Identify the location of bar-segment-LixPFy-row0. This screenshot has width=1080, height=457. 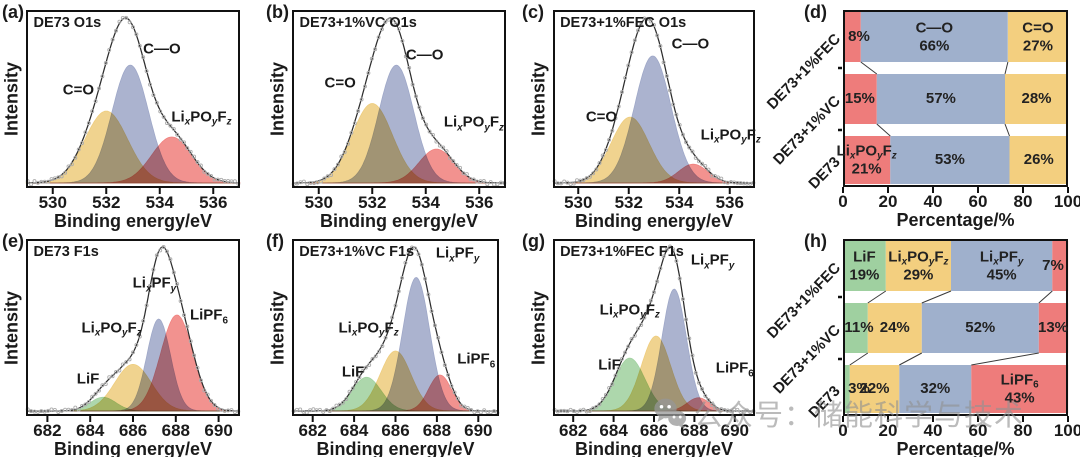
(1002, 266).